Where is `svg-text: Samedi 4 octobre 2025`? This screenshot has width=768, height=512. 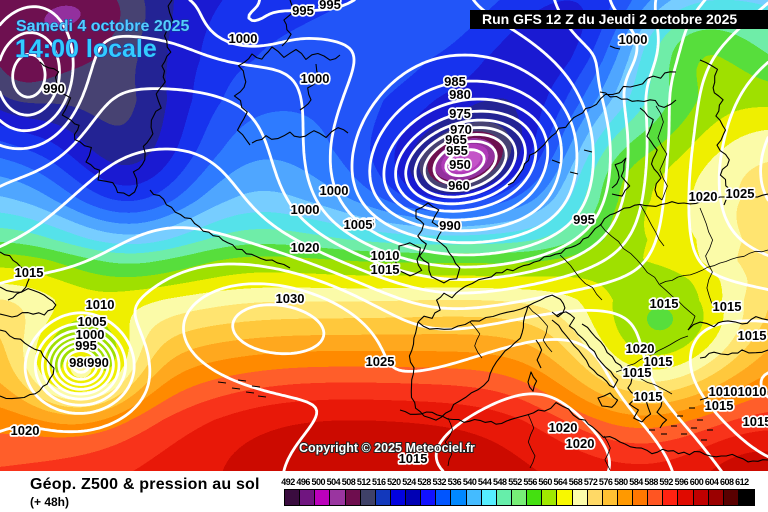
svg-text: Samedi 4 octobre 2025 is located at coordinates (103, 26).